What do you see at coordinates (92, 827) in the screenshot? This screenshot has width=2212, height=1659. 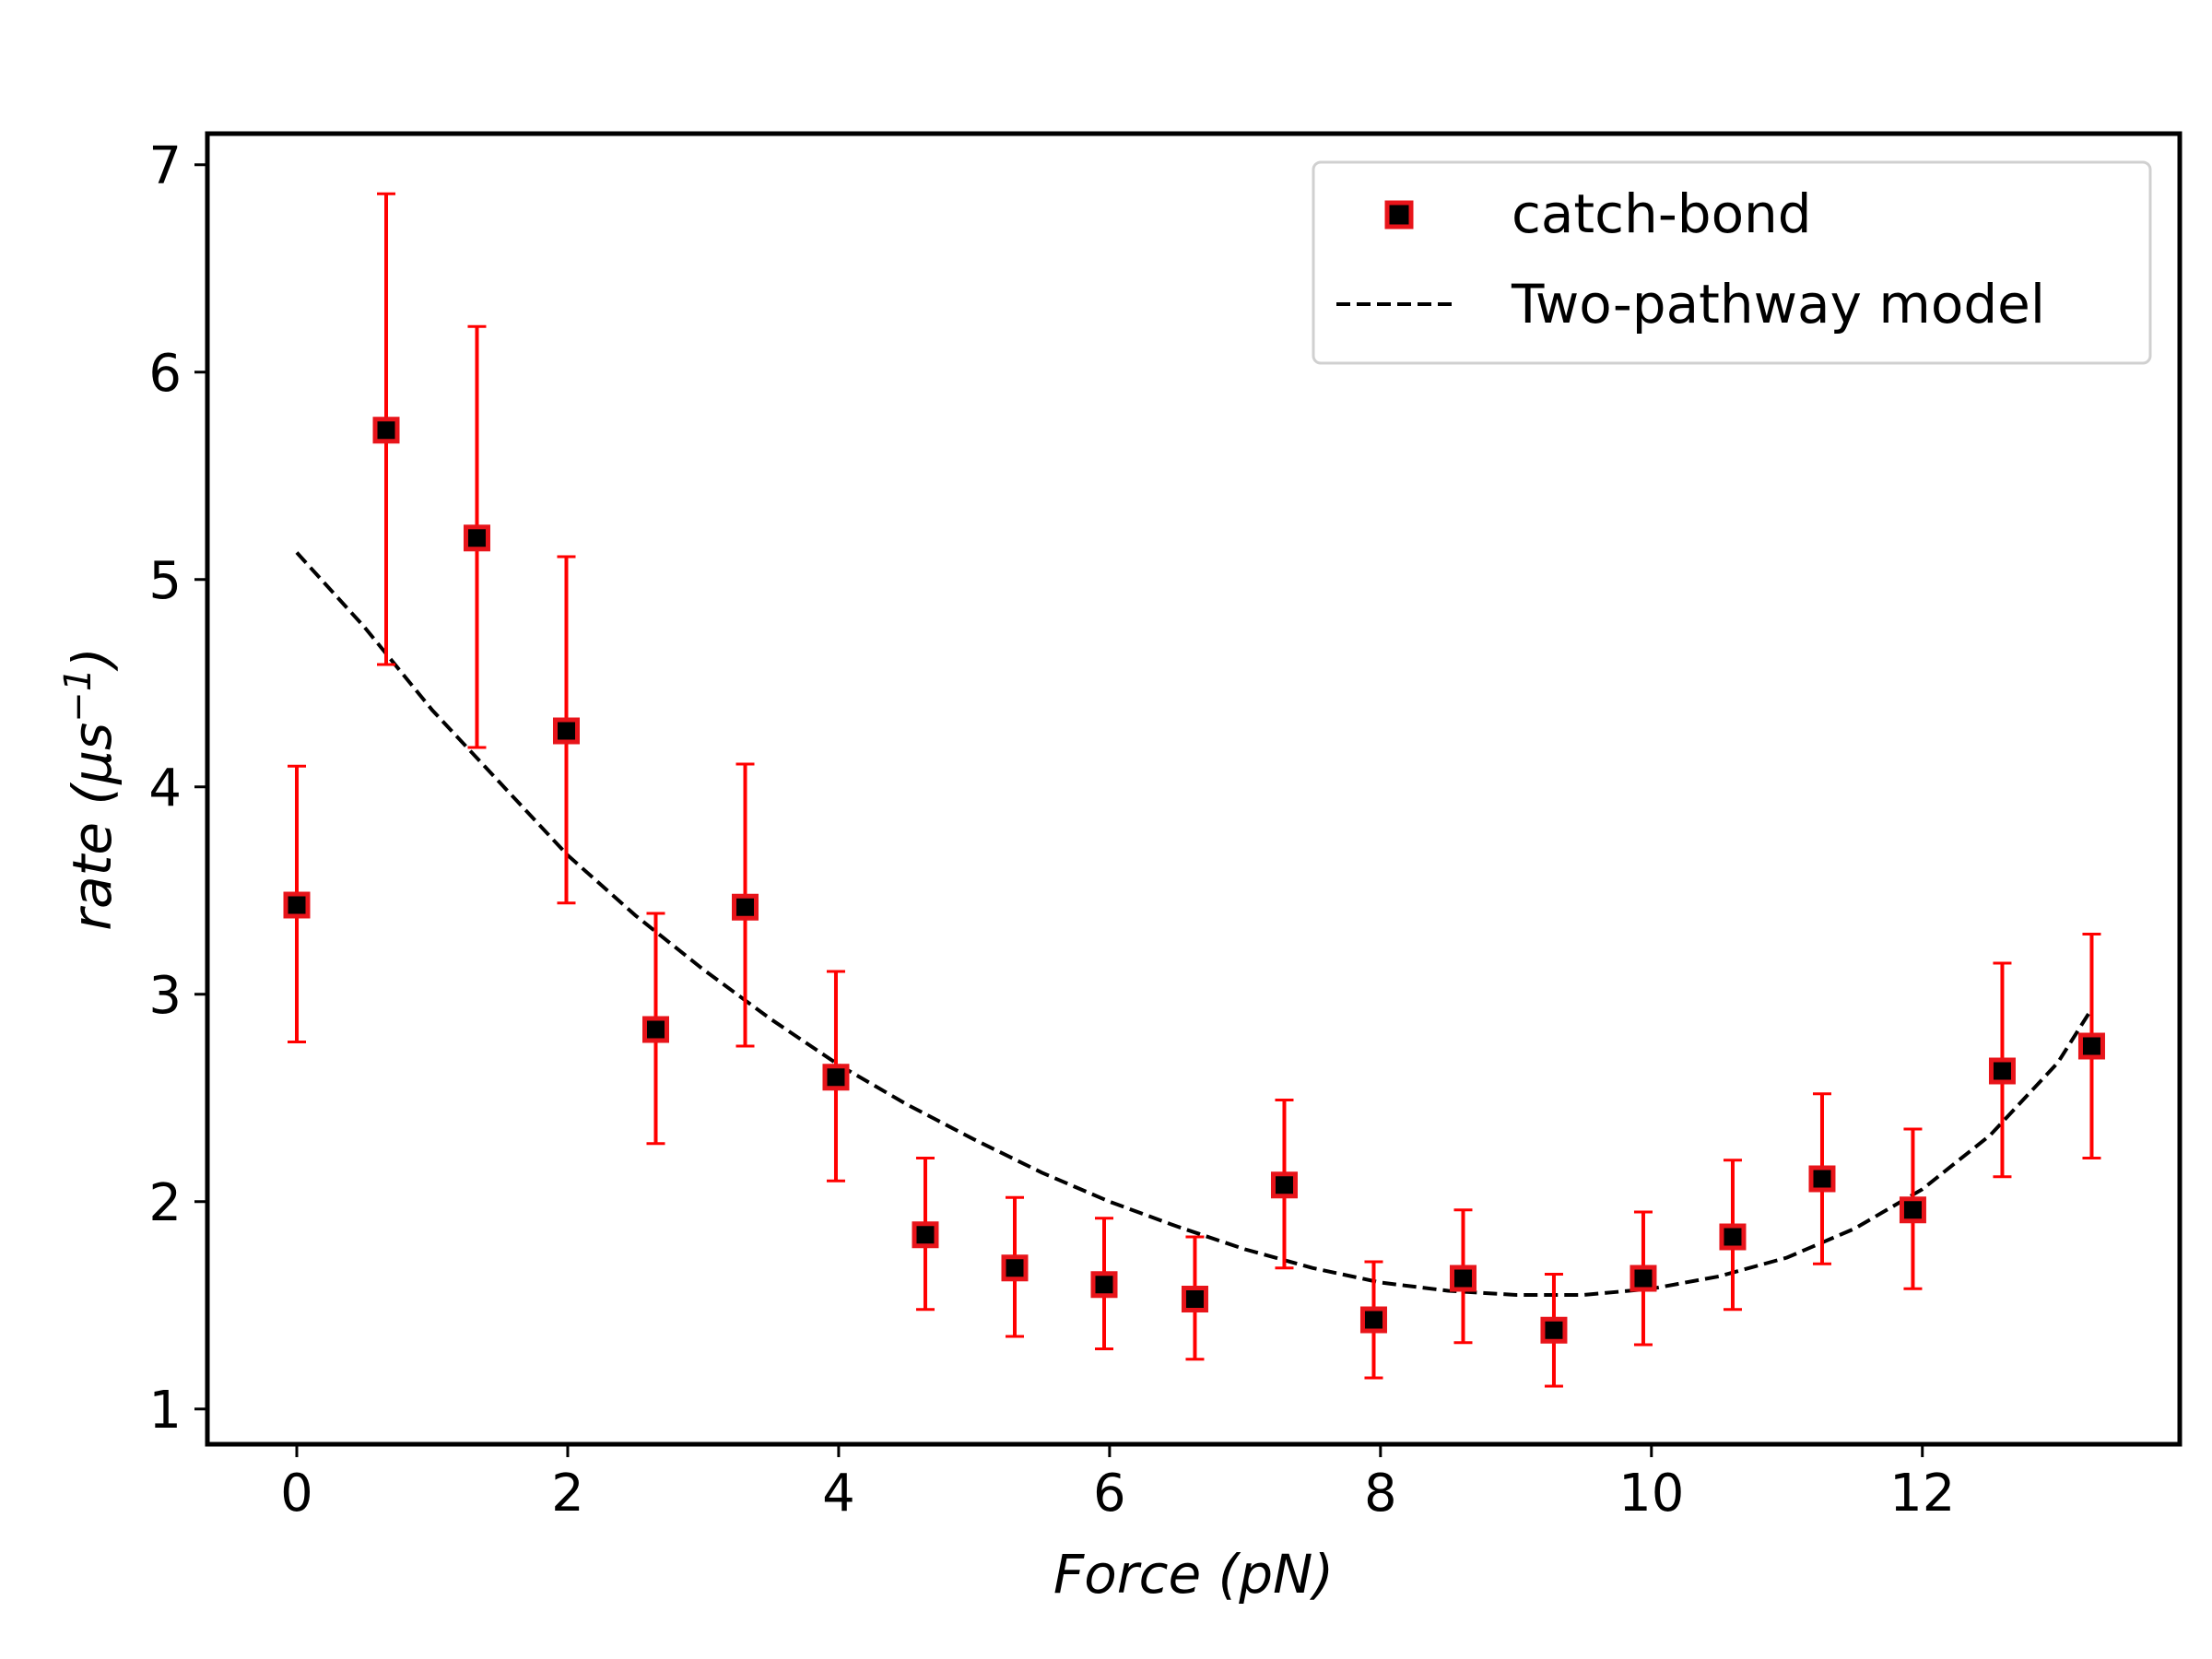 I see `y-axis-label-main: rate (μs` at bounding box center [92, 827].